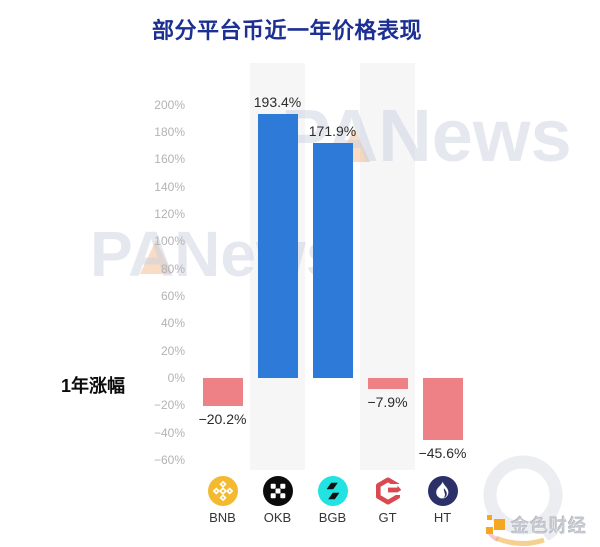 The image size is (600, 547). I want to click on bgb-icon, so click(332, 491).